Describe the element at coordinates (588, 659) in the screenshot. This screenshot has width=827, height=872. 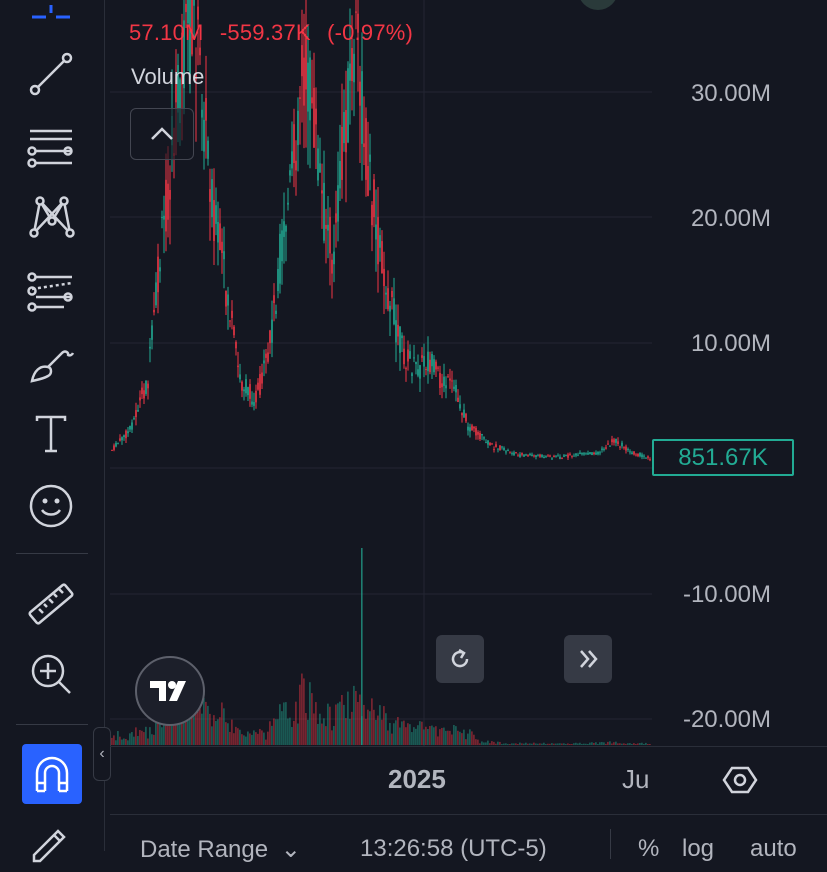
I see `scroll-to-realtime-button` at that location.